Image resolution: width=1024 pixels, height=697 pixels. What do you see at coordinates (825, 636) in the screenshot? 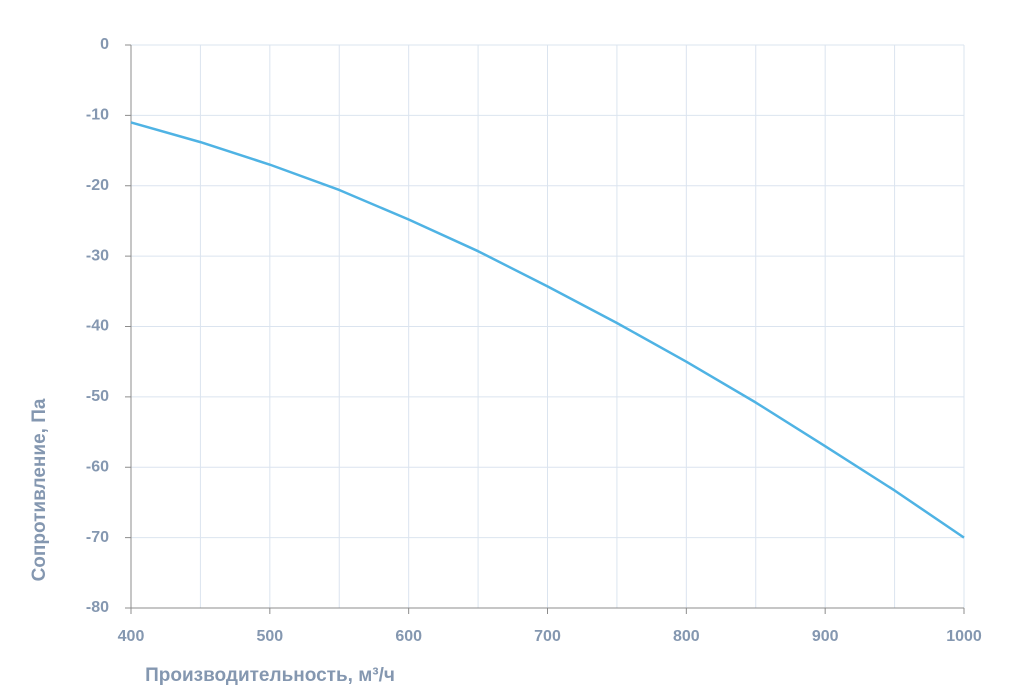
I see `x-tick-label: 900` at bounding box center [825, 636].